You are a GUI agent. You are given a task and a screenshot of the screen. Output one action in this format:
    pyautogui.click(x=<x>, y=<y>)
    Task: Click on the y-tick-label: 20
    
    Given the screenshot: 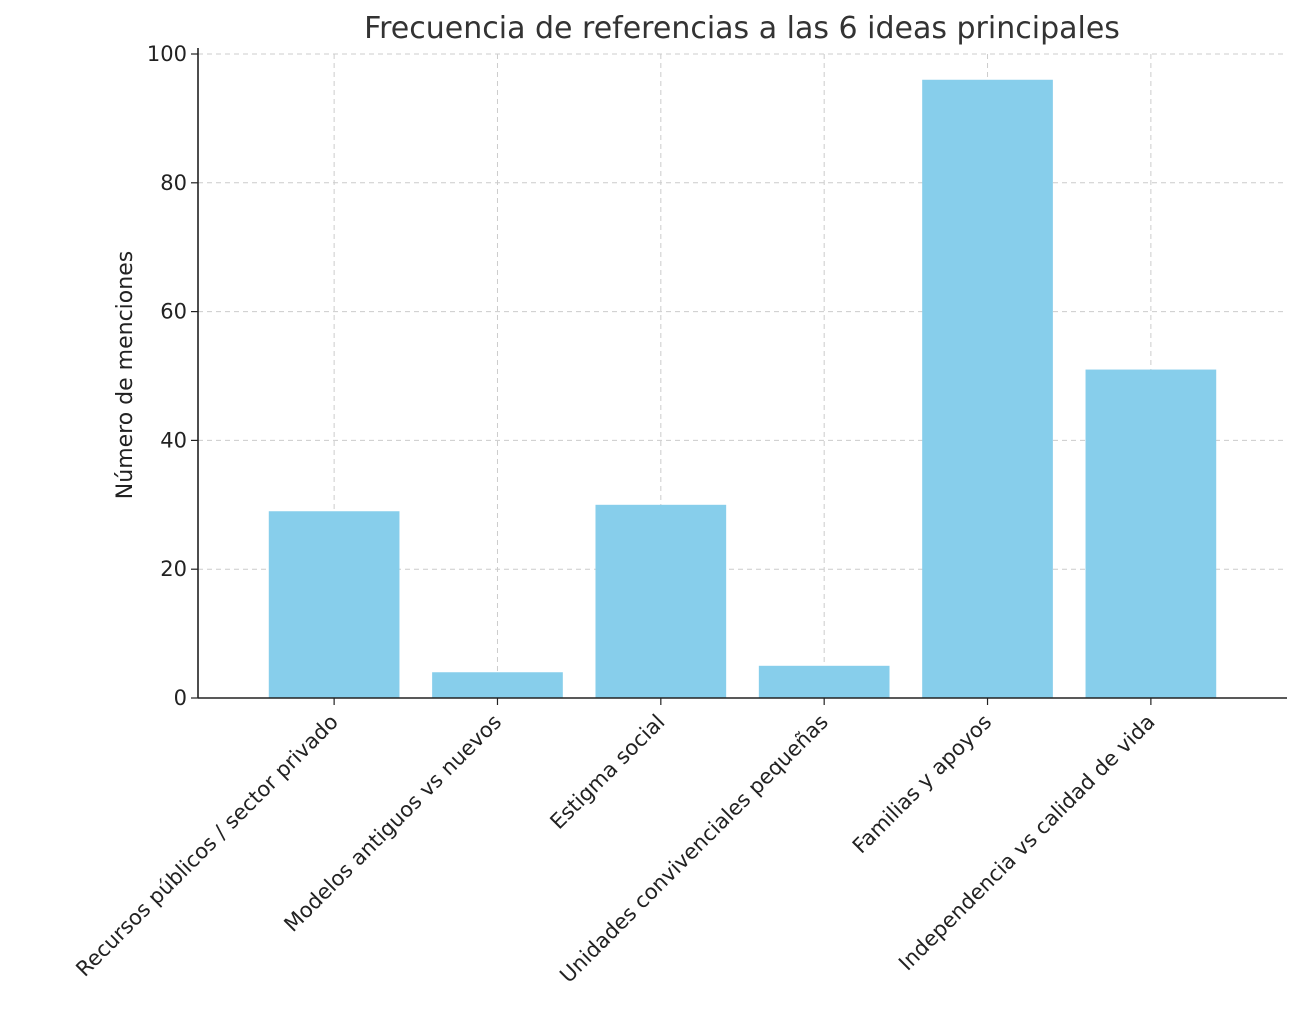 What is the action you would take?
    pyautogui.click(x=173, y=569)
    